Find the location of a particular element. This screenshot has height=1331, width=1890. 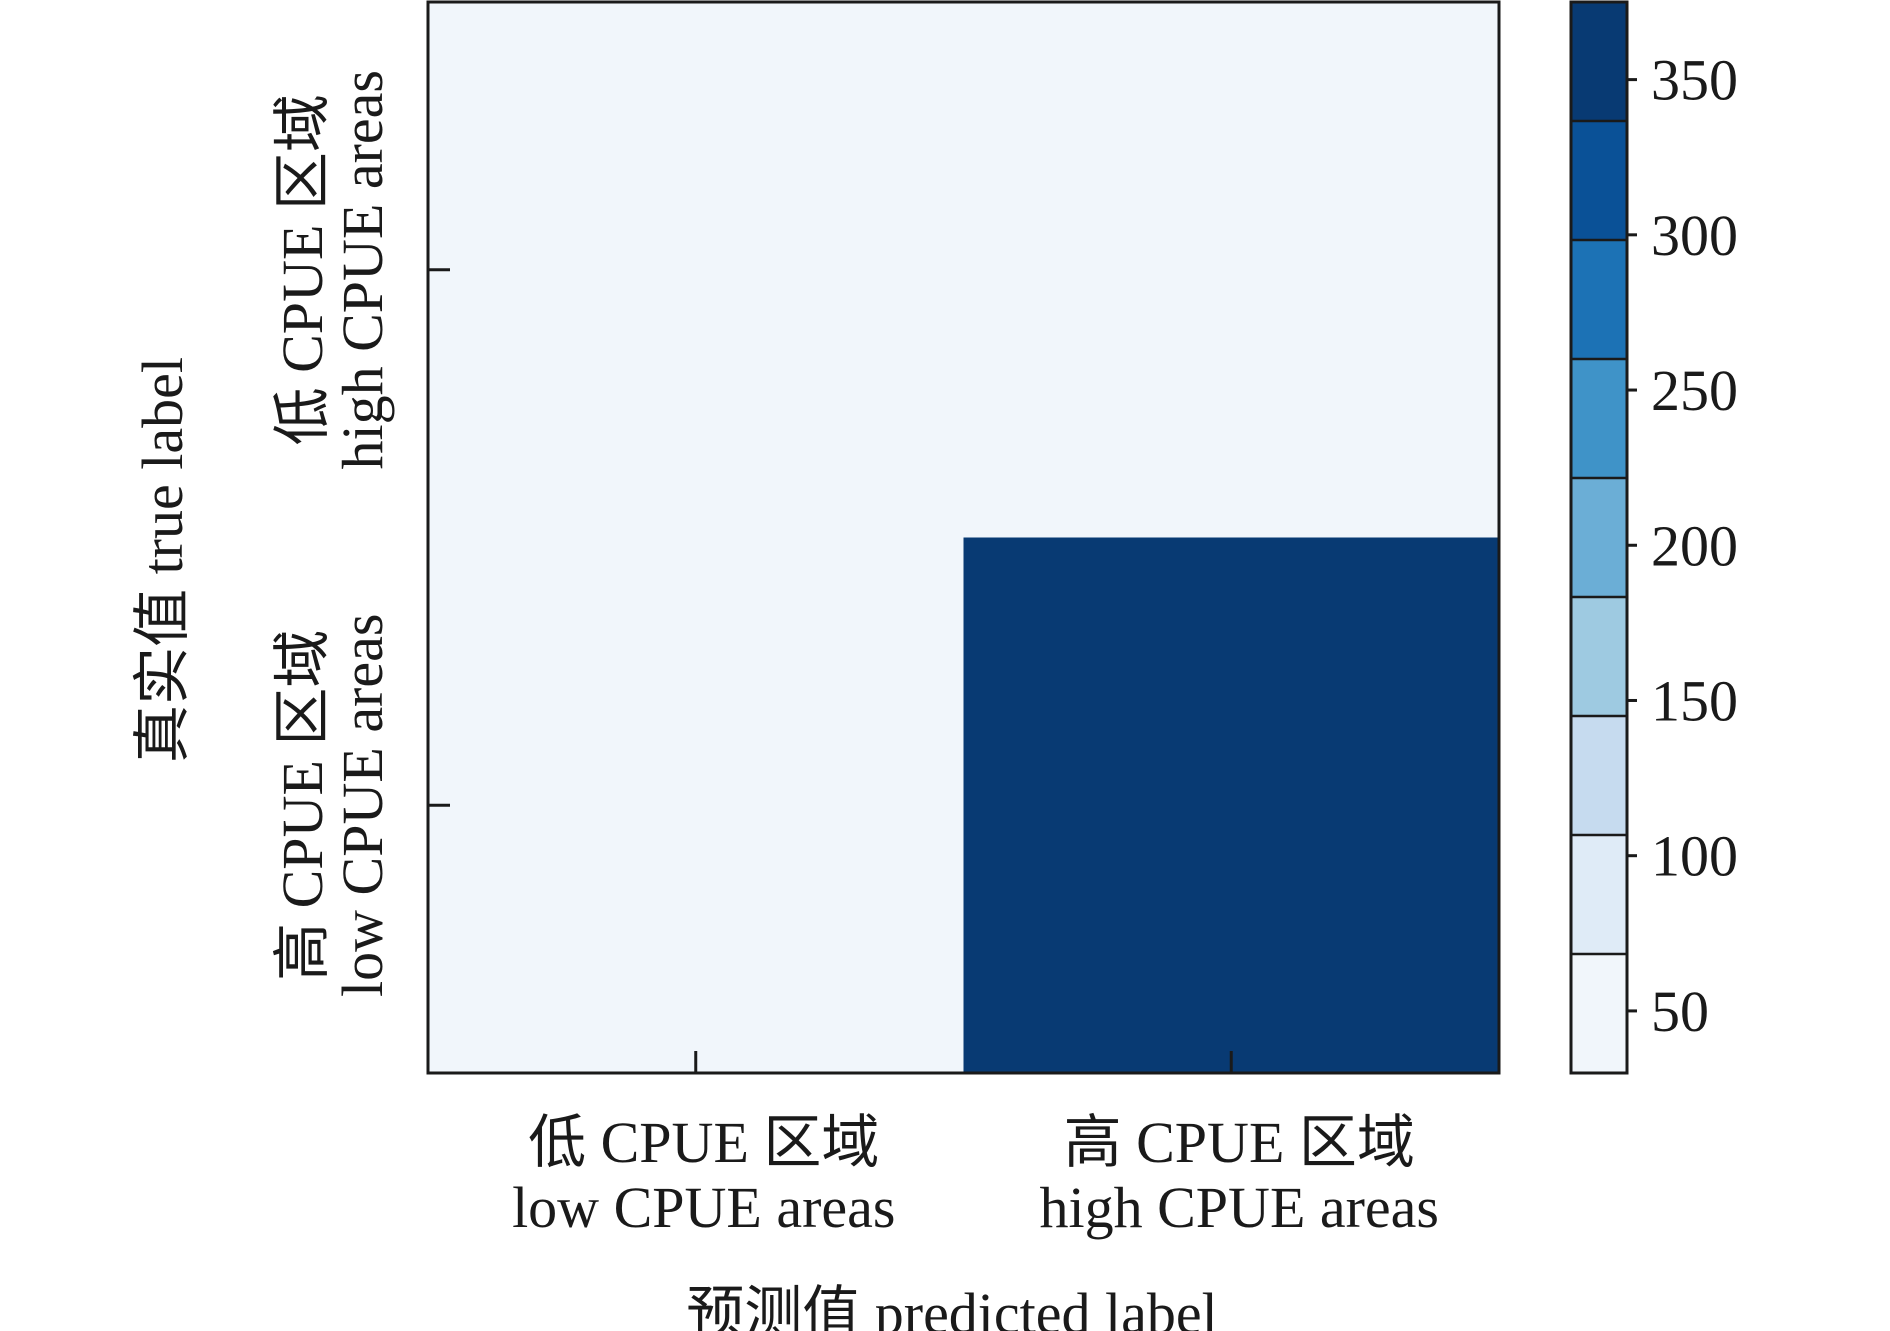

colorbar-tick-label: 100 is located at coordinates (1694, 856).